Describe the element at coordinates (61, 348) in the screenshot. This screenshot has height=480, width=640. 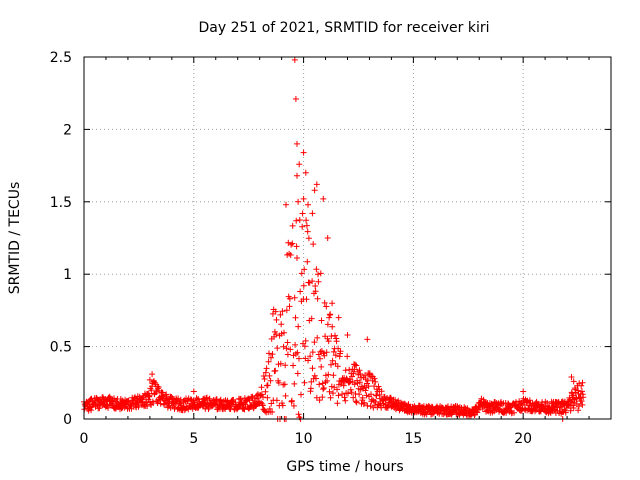
I see `y-tick-label: 0.5` at that location.